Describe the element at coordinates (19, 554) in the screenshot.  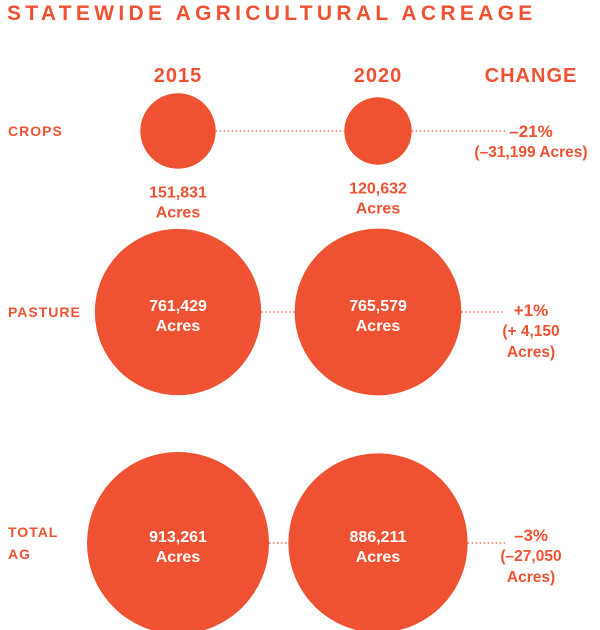
I see `row-label-line: AG` at that location.